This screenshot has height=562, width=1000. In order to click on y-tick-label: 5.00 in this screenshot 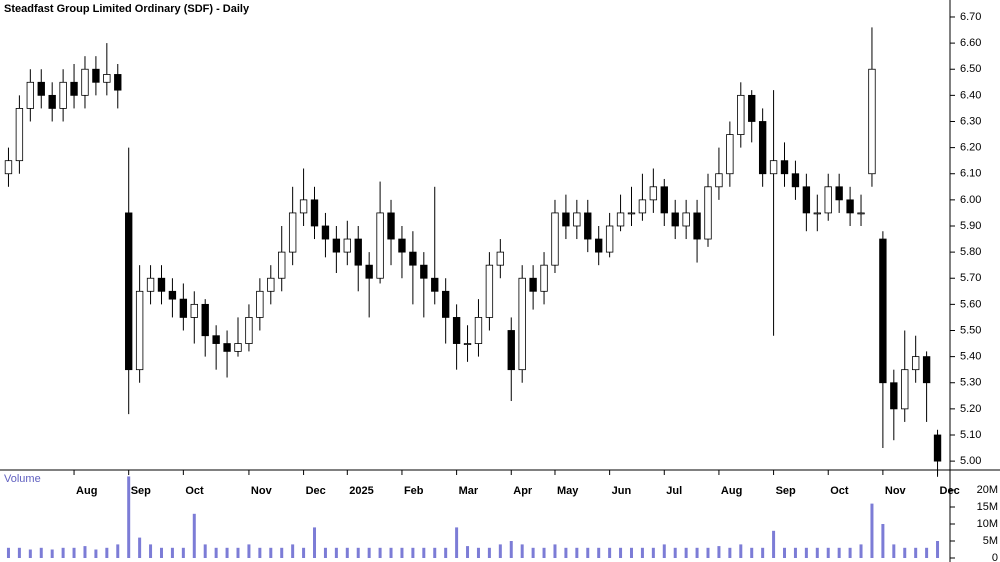, I will do `click(970, 461)`.